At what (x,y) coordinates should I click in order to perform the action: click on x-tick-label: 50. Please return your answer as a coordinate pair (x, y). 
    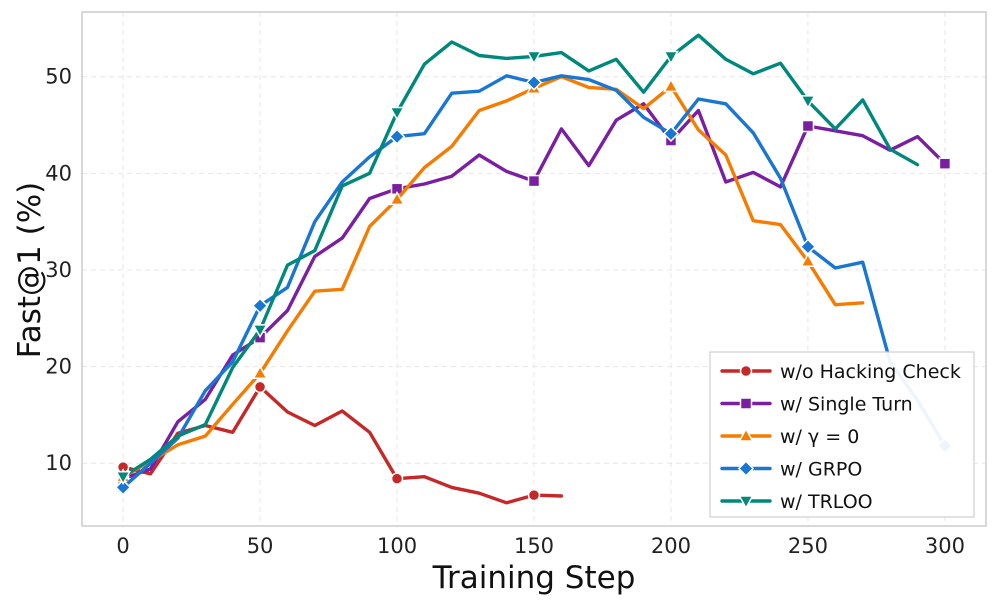
    Looking at the image, I should click on (260, 546).